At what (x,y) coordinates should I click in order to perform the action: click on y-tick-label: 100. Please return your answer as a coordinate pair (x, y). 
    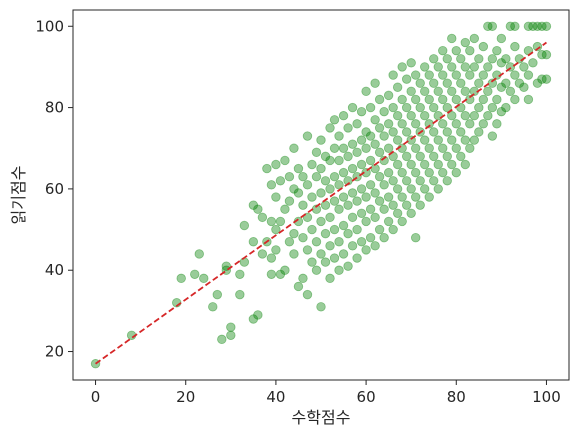
    Looking at the image, I should click on (49, 26).